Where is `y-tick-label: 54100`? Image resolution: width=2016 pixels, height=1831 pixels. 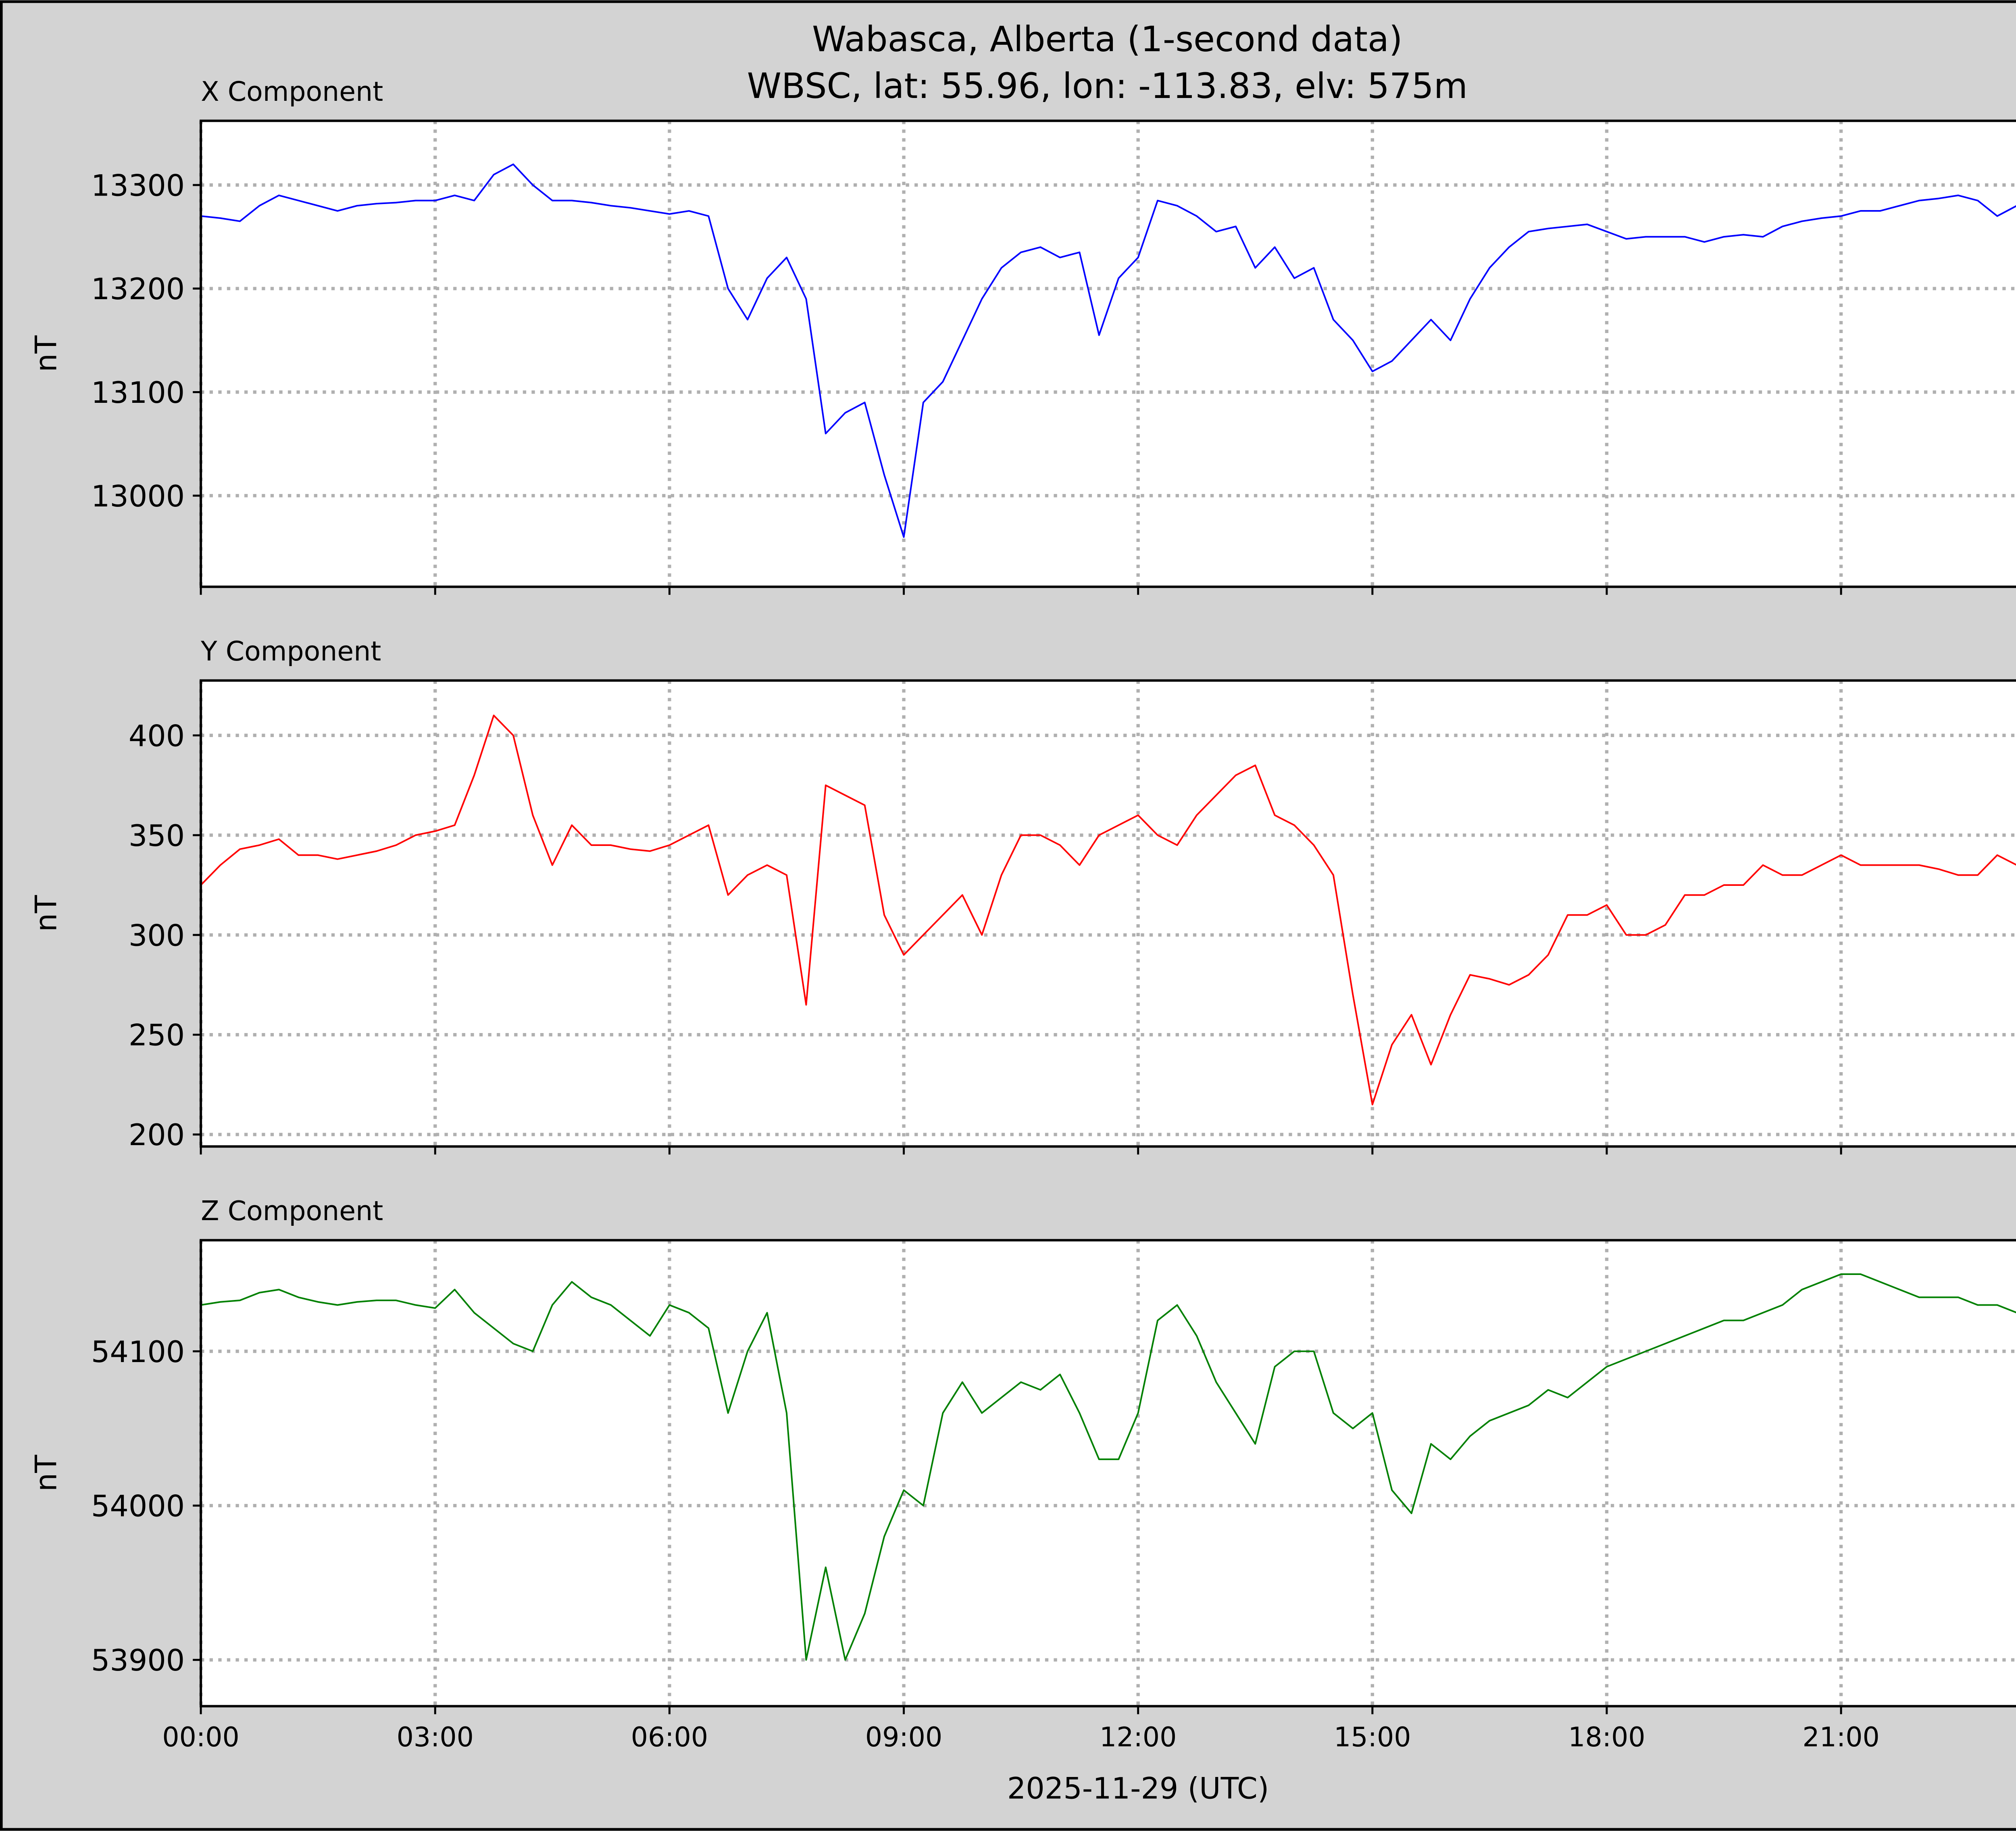
y-tick-label: 54100 is located at coordinates (138, 1352).